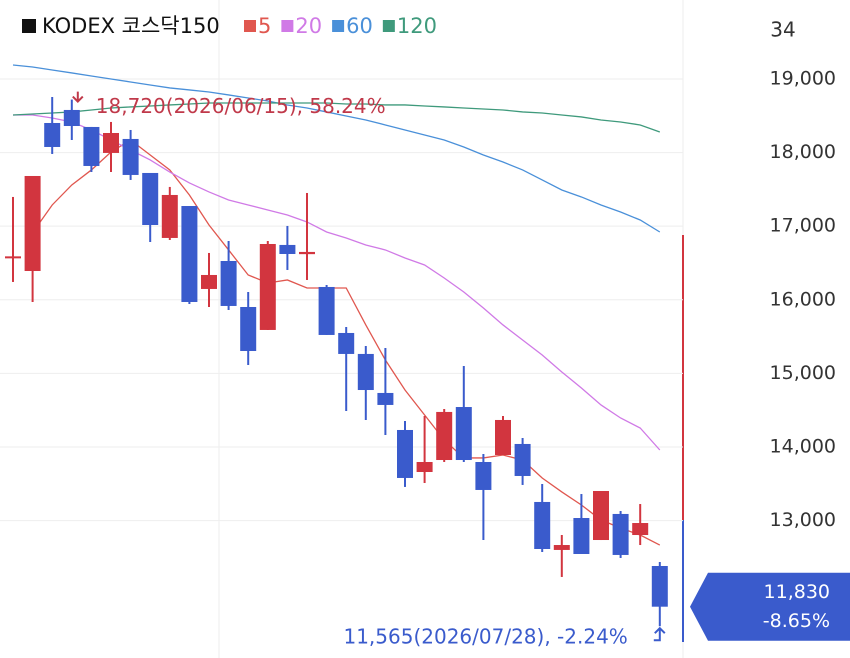 The height and width of the screenshot is (658, 850). What do you see at coordinates (803, 78) in the screenshot?
I see `y-tick-label: 19,000` at bounding box center [803, 78].